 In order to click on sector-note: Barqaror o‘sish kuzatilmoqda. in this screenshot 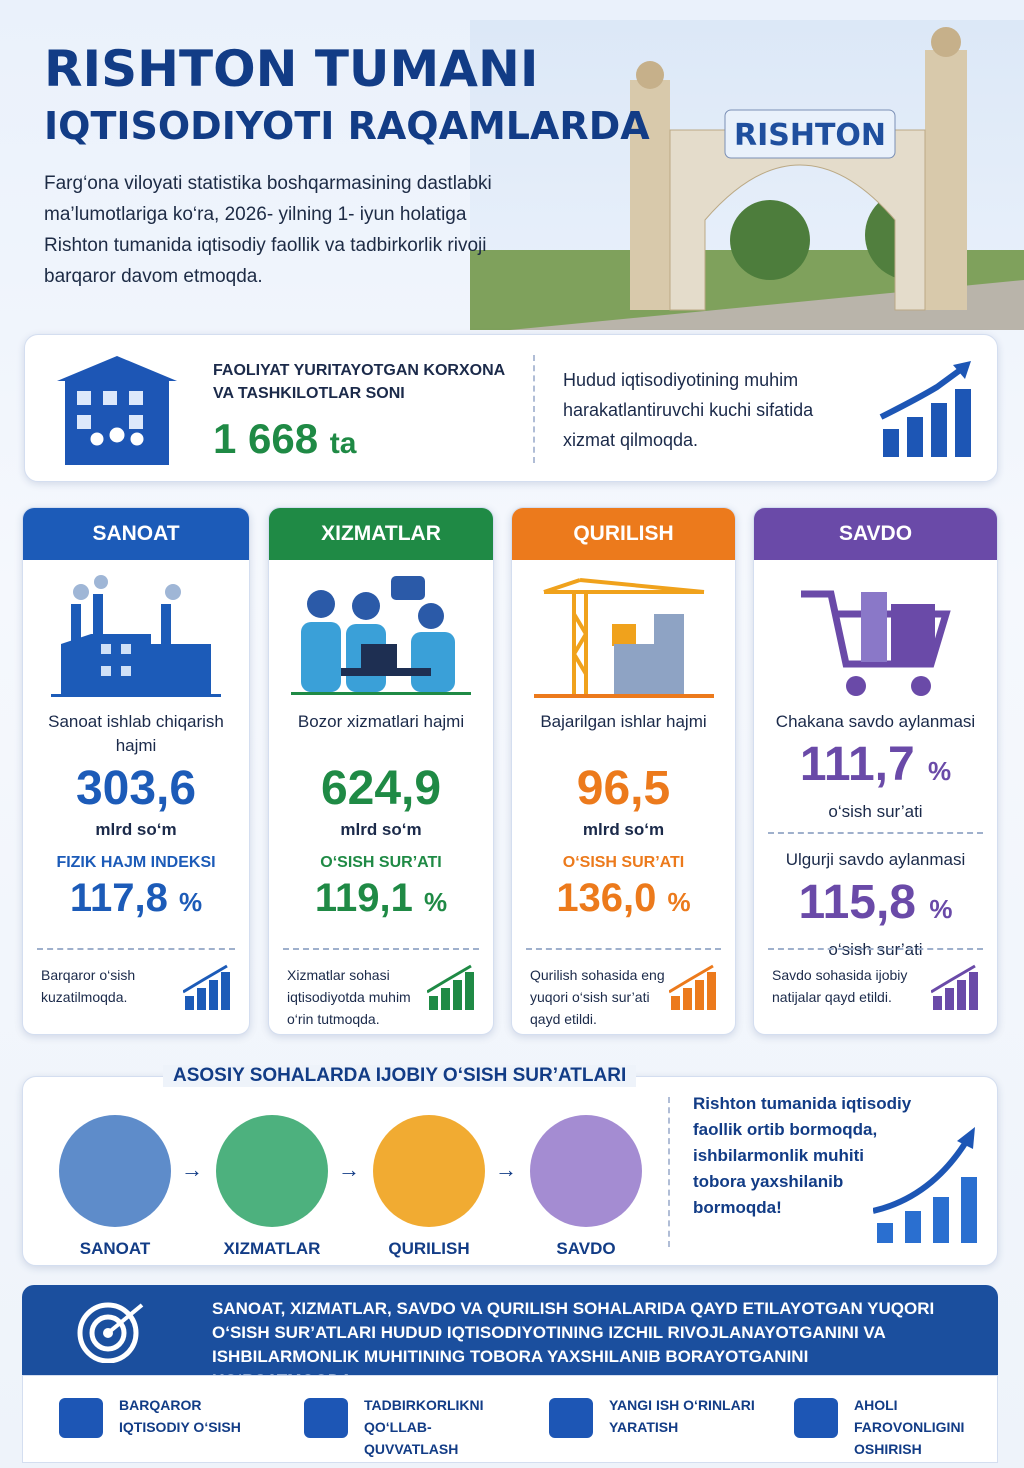, I will do `click(88, 986)`.